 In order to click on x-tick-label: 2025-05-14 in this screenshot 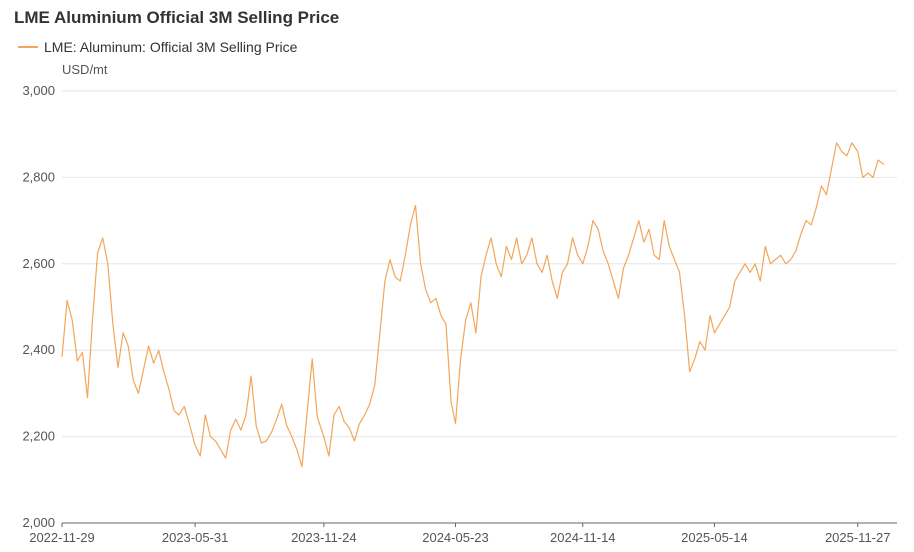, I will do `click(714, 537)`.